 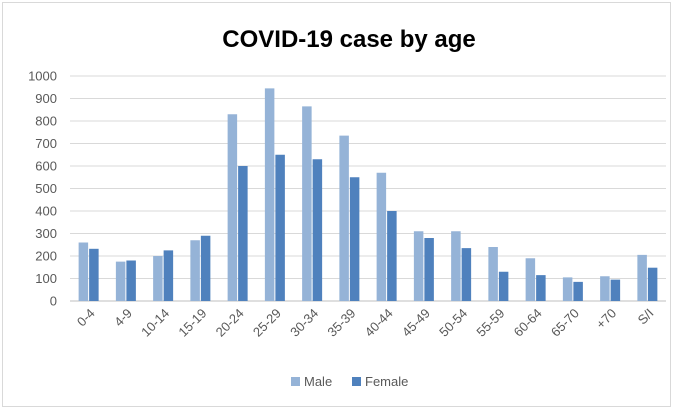 I want to click on chart-title: COVID-19 case by age, so click(x=348, y=39).